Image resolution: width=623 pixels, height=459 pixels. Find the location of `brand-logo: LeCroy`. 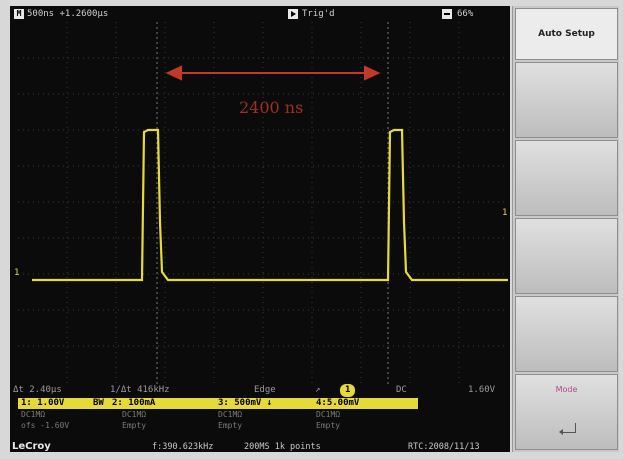

brand-logo: LeCroy is located at coordinates (31, 446).